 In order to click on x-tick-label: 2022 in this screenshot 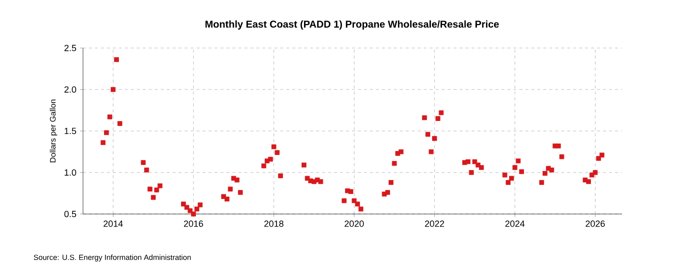, I will do `click(434, 223)`.